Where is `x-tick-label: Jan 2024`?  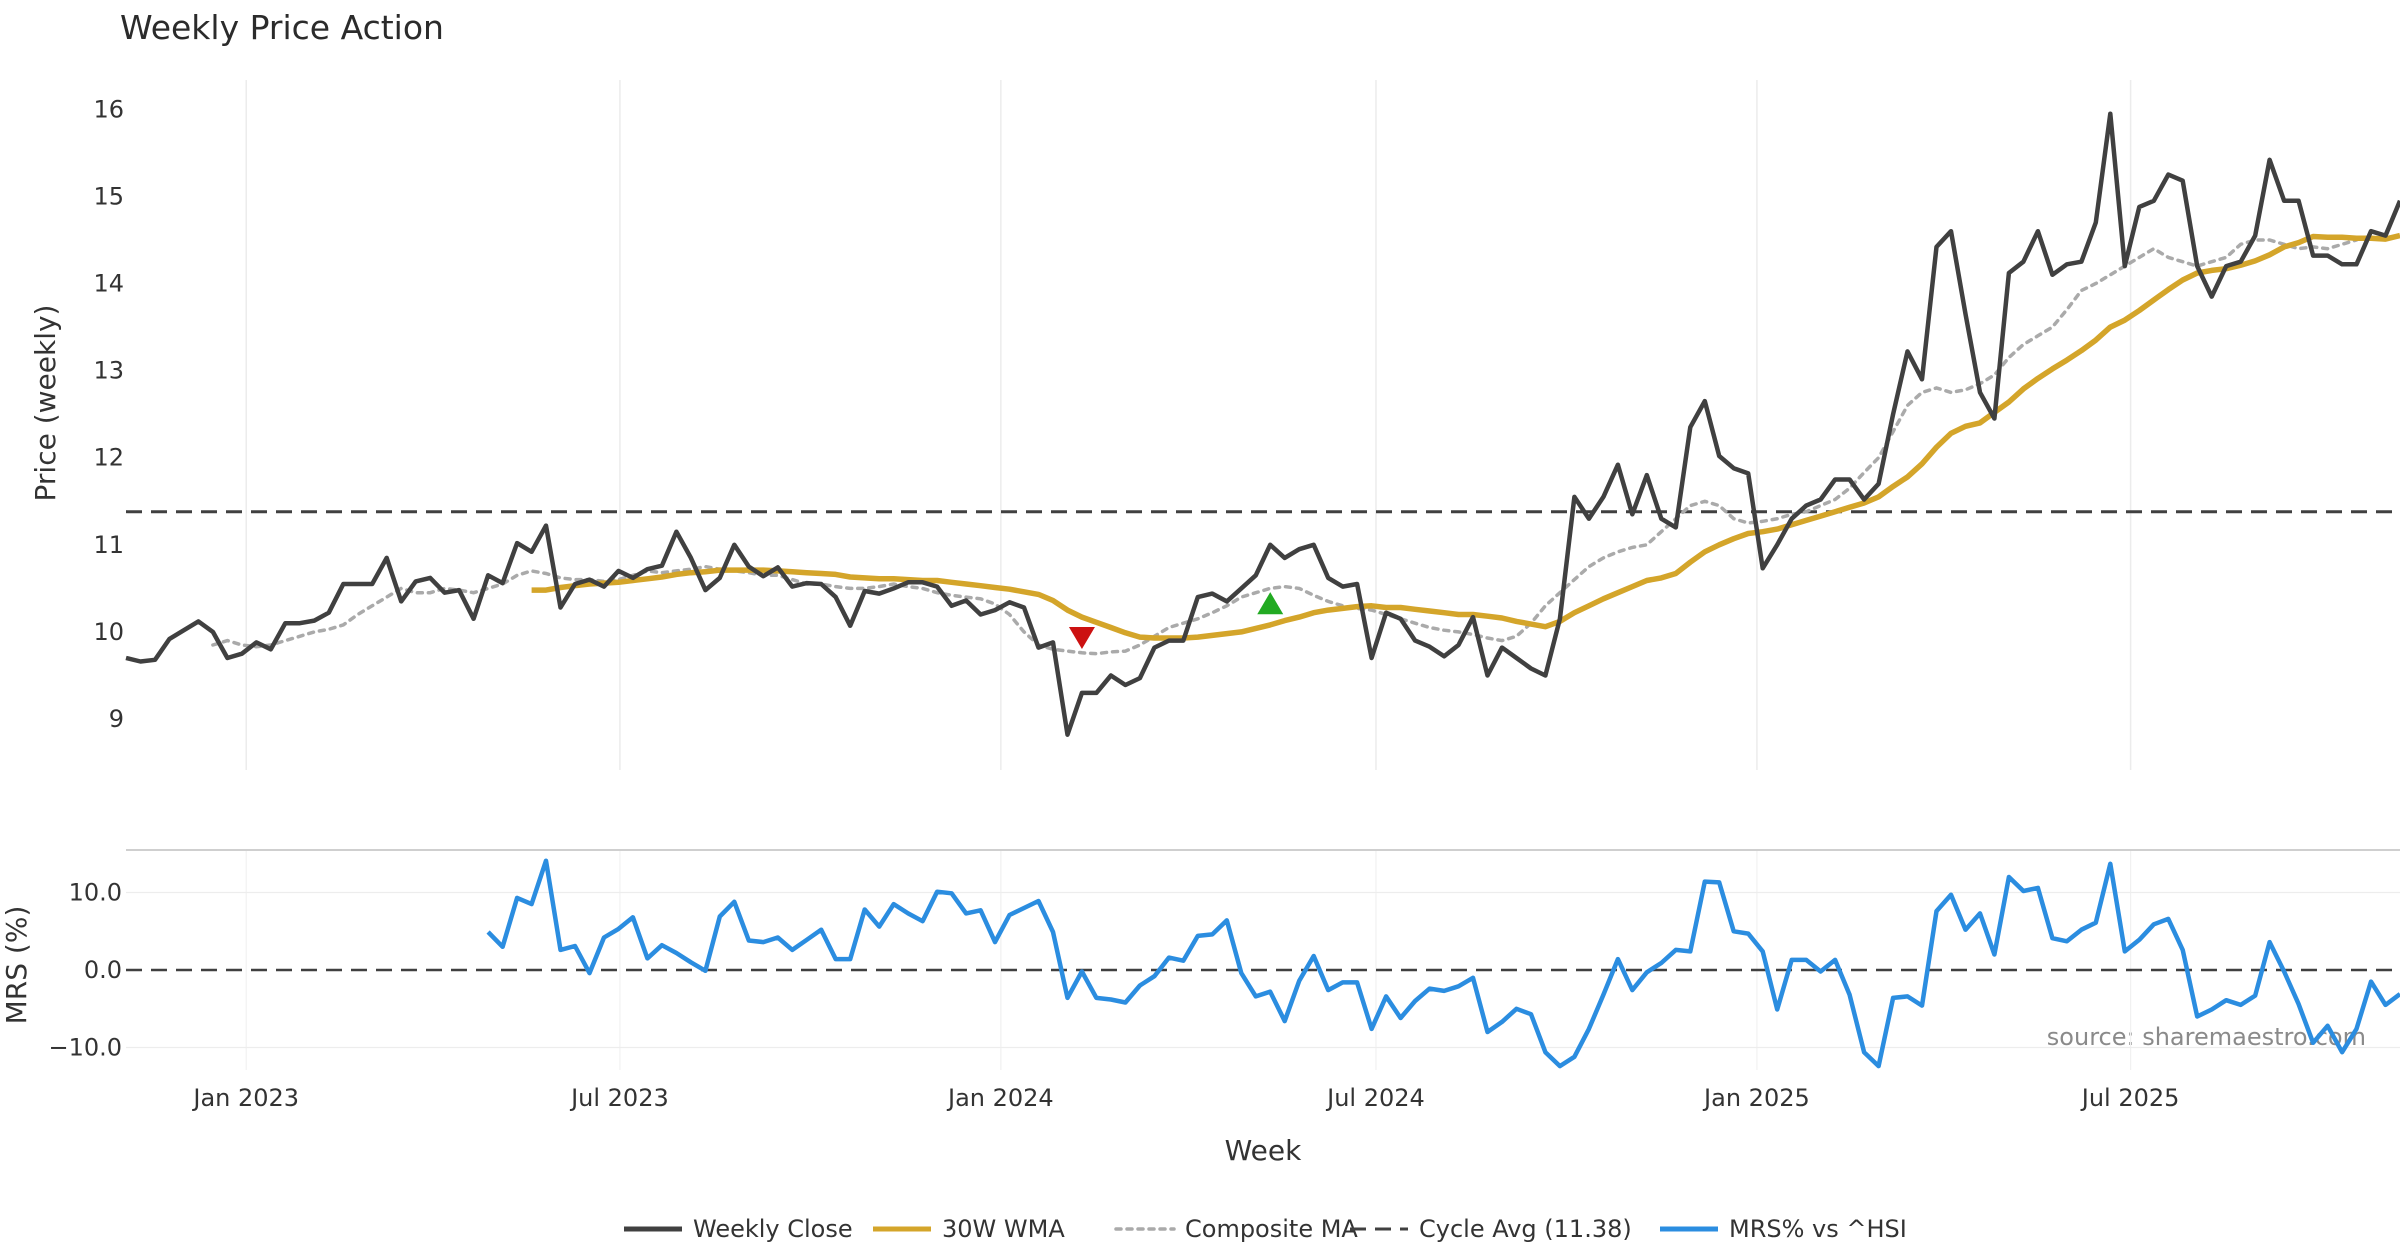 x-tick-label: Jan 2024 is located at coordinates (1000, 1098).